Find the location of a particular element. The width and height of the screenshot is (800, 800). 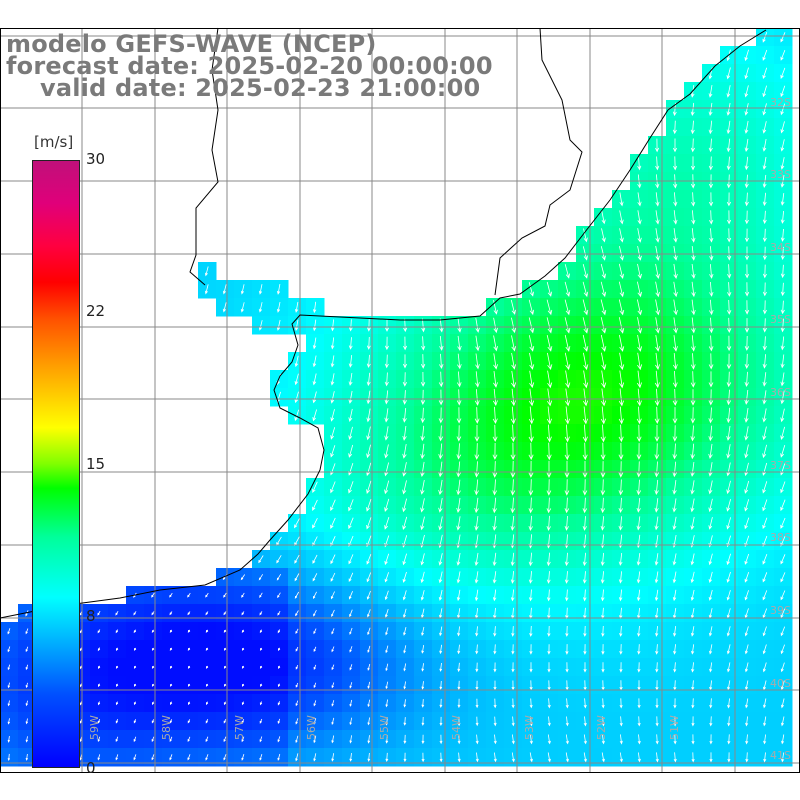

latitude-label: 37S is located at coordinates (780, 465).